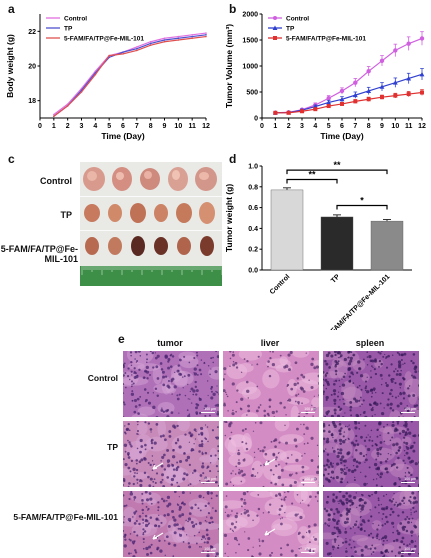 This screenshot has width=431, height=558. What do you see at coordinates (253, 187) in the screenshot?
I see `y-tick-label: 0.8` at bounding box center [253, 187].